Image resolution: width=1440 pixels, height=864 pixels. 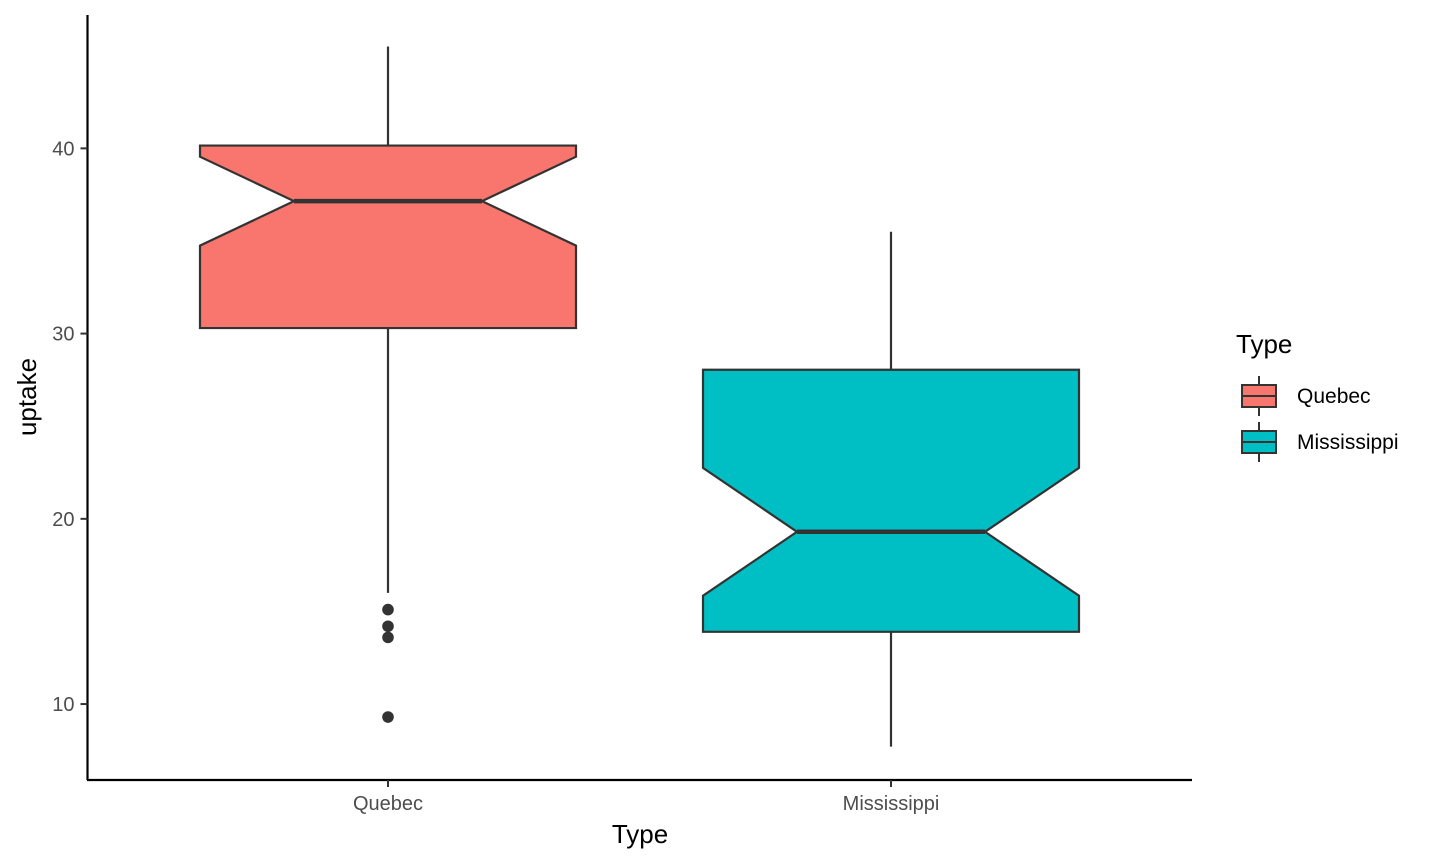 I want to click on x-axis-title: Type, so click(x=640, y=834).